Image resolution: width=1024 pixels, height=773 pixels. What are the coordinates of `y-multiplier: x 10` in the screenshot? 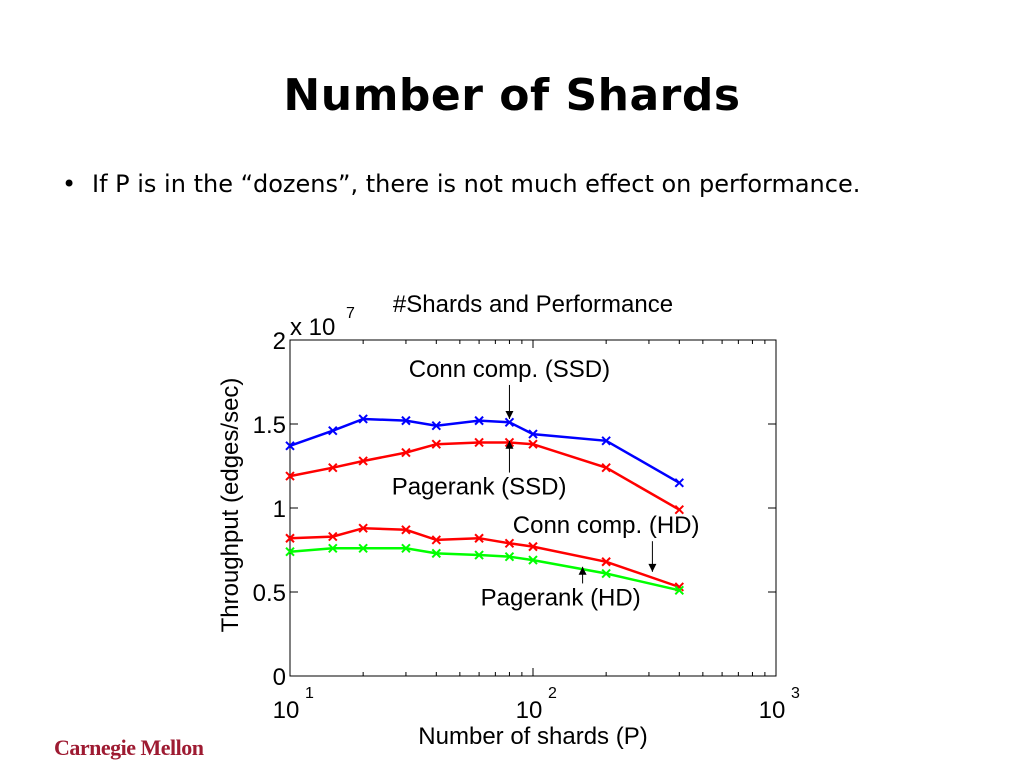 It's located at (312, 327).